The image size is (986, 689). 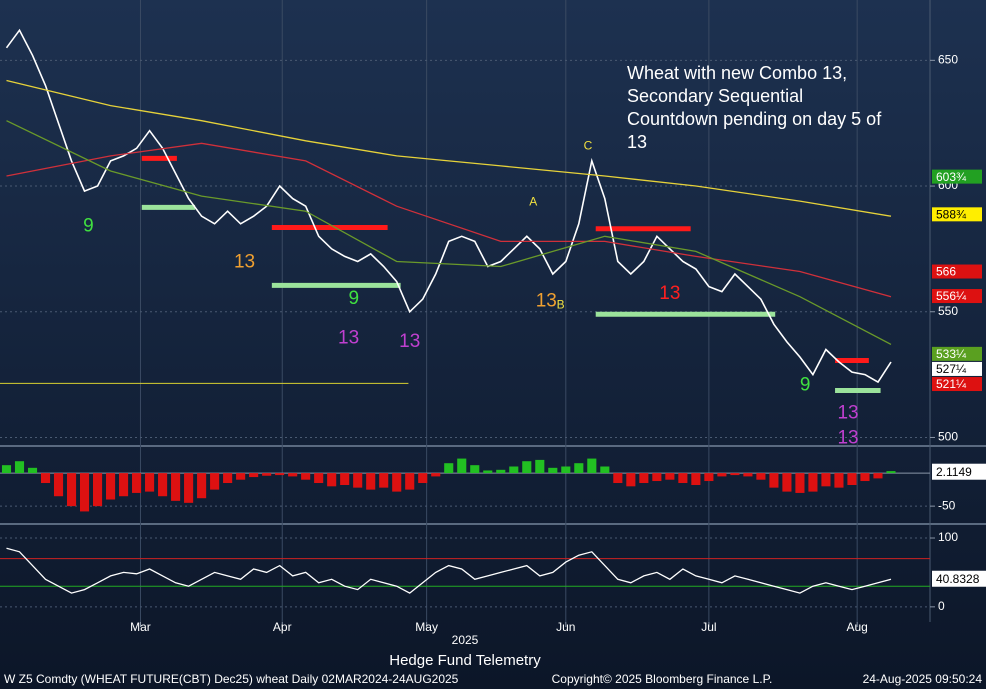 What do you see at coordinates (951, 296) in the screenshot?
I see `price-label: 556¼` at bounding box center [951, 296].